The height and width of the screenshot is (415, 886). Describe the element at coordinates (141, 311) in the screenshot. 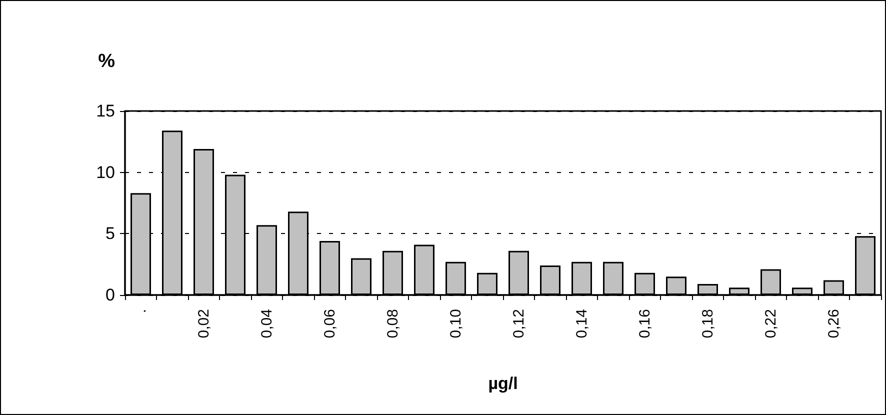

I see `x-tick-label: .` at that location.